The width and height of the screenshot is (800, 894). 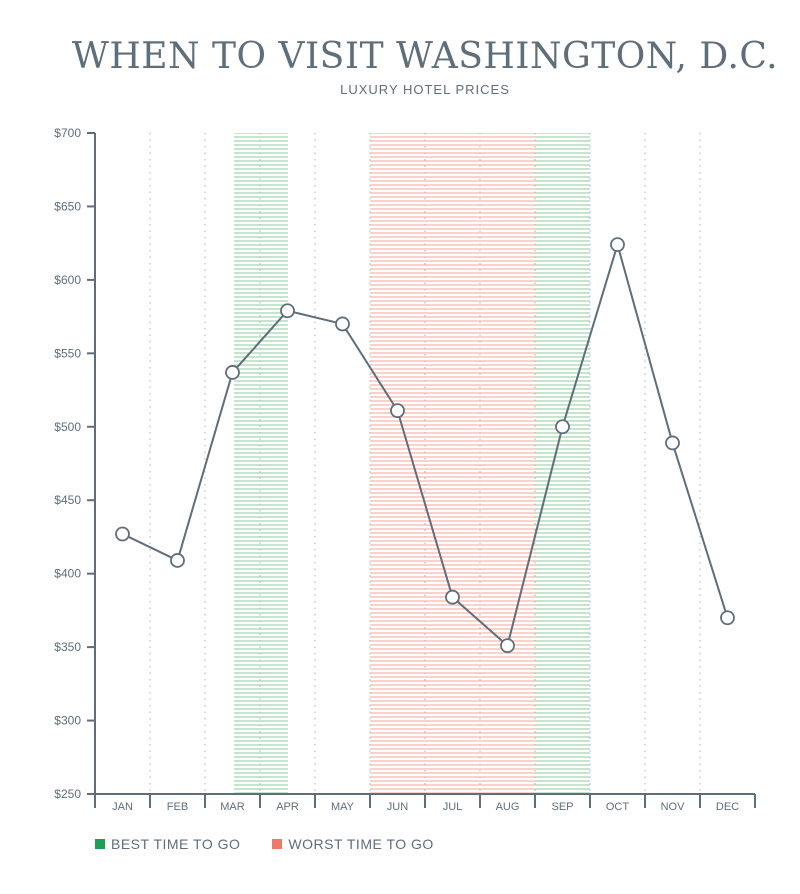 I want to click on y-tick-label: $350, so click(x=67, y=647).